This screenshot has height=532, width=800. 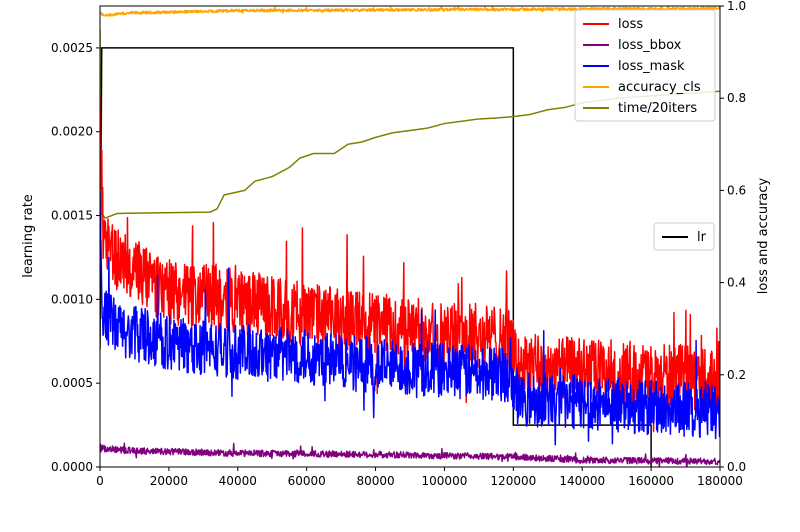 What do you see at coordinates (684, 236) in the screenshot?
I see `legend-left: lr` at bounding box center [684, 236].